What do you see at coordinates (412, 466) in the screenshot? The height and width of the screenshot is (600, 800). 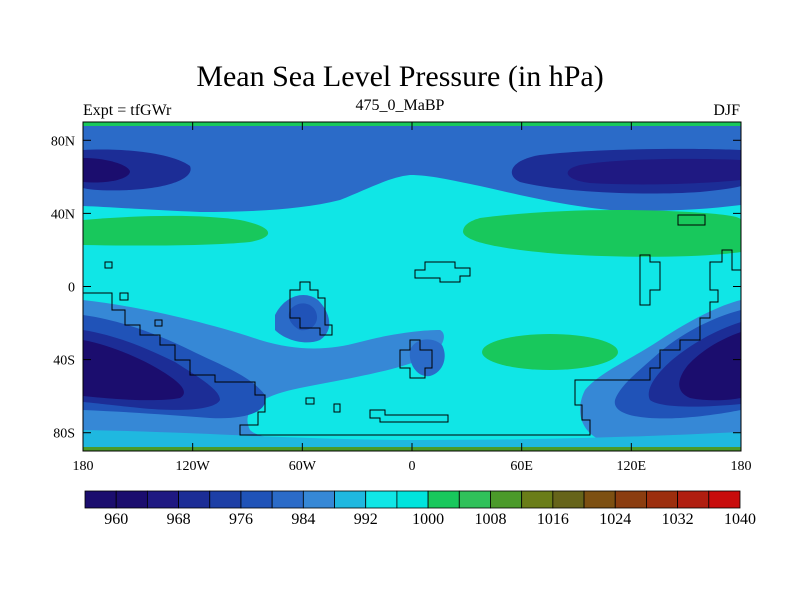 I see `x-tick-label: 0` at bounding box center [412, 466].